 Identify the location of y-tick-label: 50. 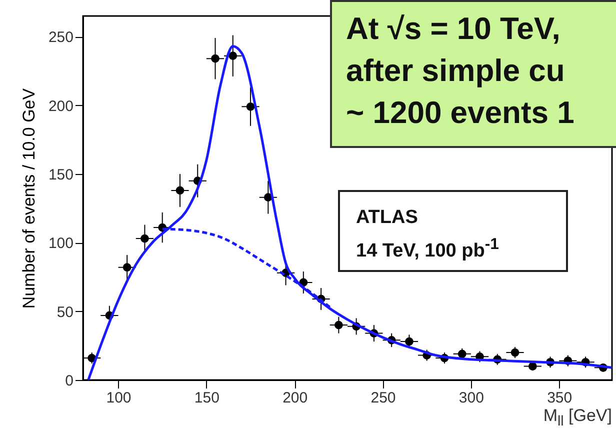
(65, 312).